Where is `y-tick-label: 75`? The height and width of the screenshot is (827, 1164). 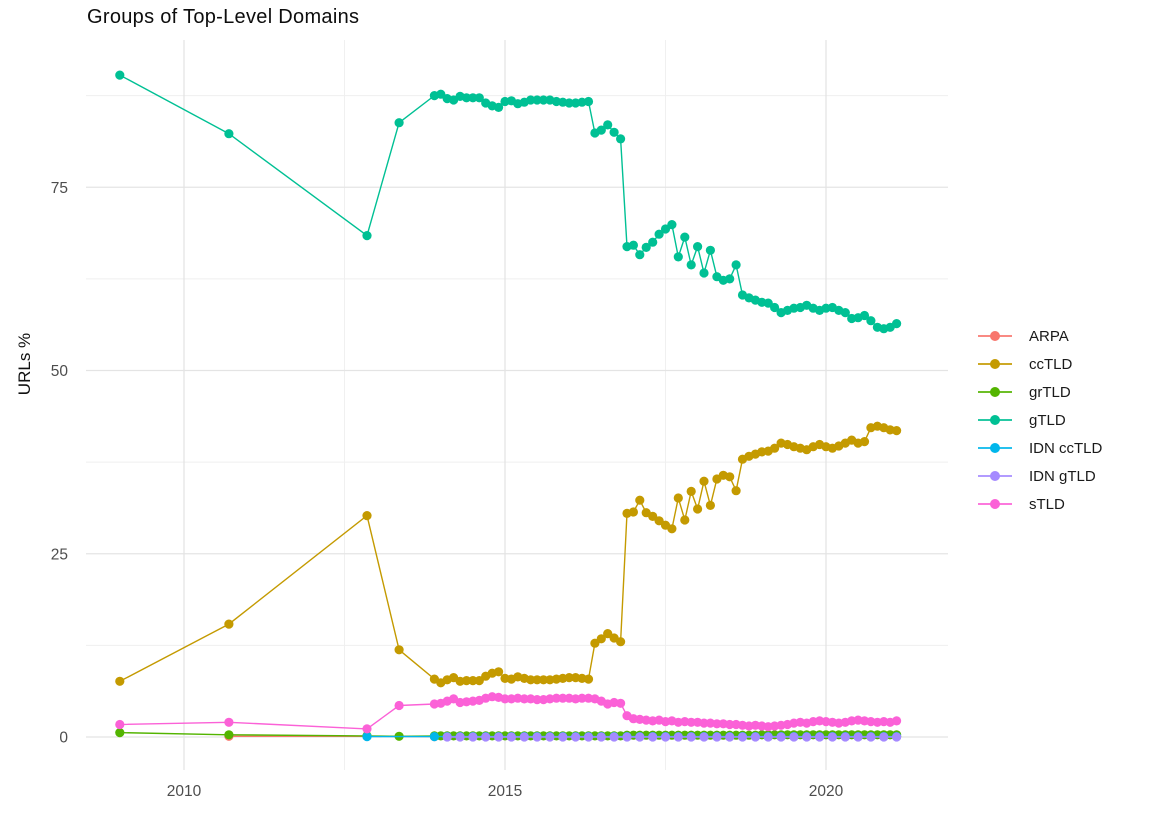
y-tick-label: 75 is located at coordinates (59, 188).